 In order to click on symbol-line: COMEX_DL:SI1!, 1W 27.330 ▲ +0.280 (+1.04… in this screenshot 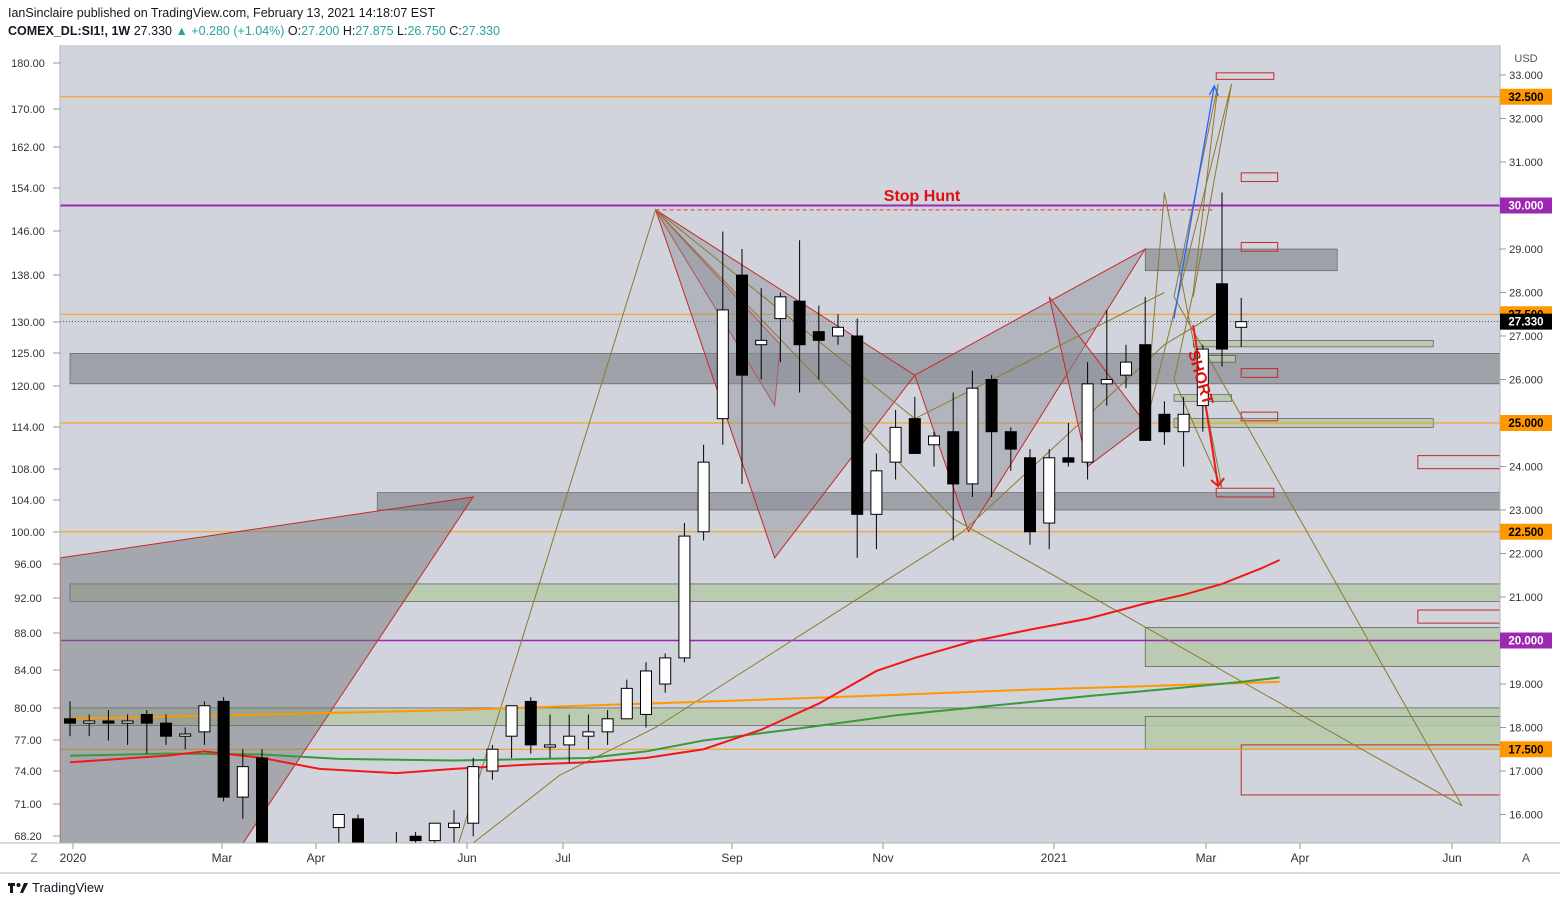, I will do `click(254, 31)`.